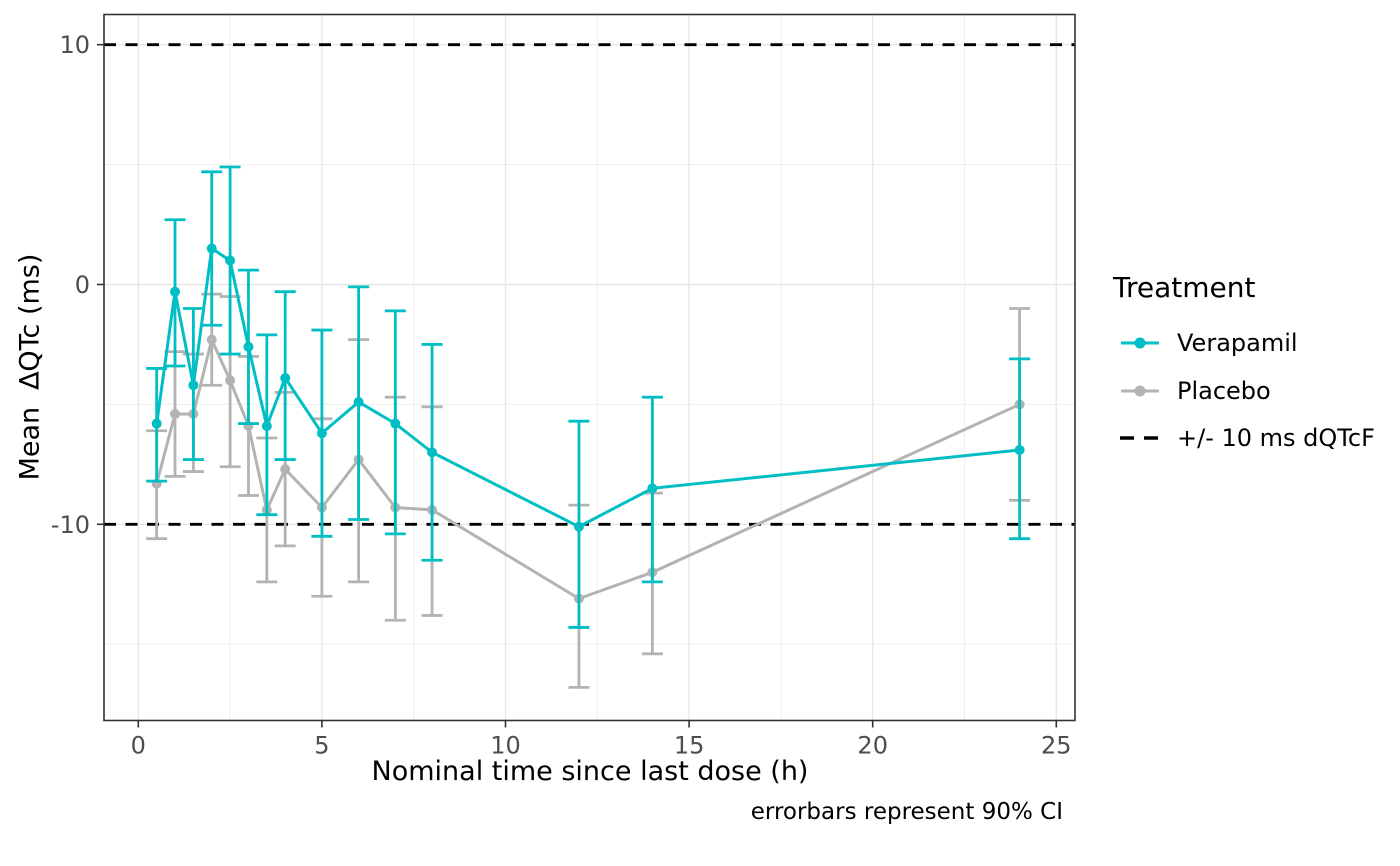 Image resolution: width=1400 pixels, height=866 pixels. Describe the element at coordinates (70, 525) in the screenshot. I see `y-tick-label: -10` at that location.